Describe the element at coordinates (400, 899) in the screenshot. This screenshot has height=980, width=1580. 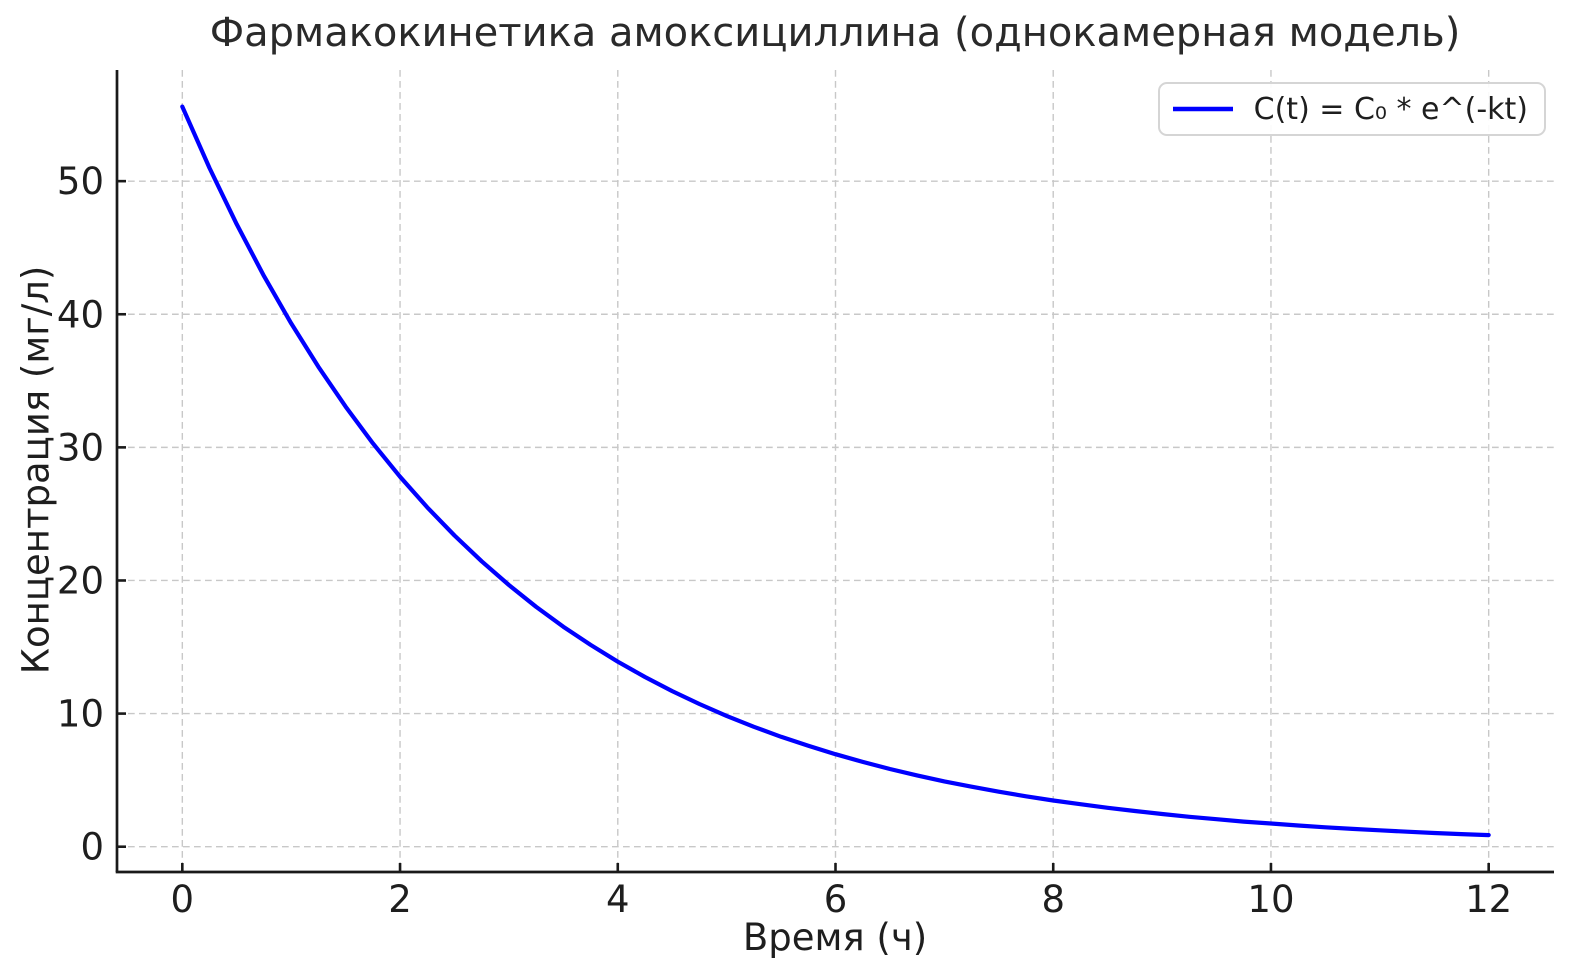
I see `x-tick-label: 2` at that location.